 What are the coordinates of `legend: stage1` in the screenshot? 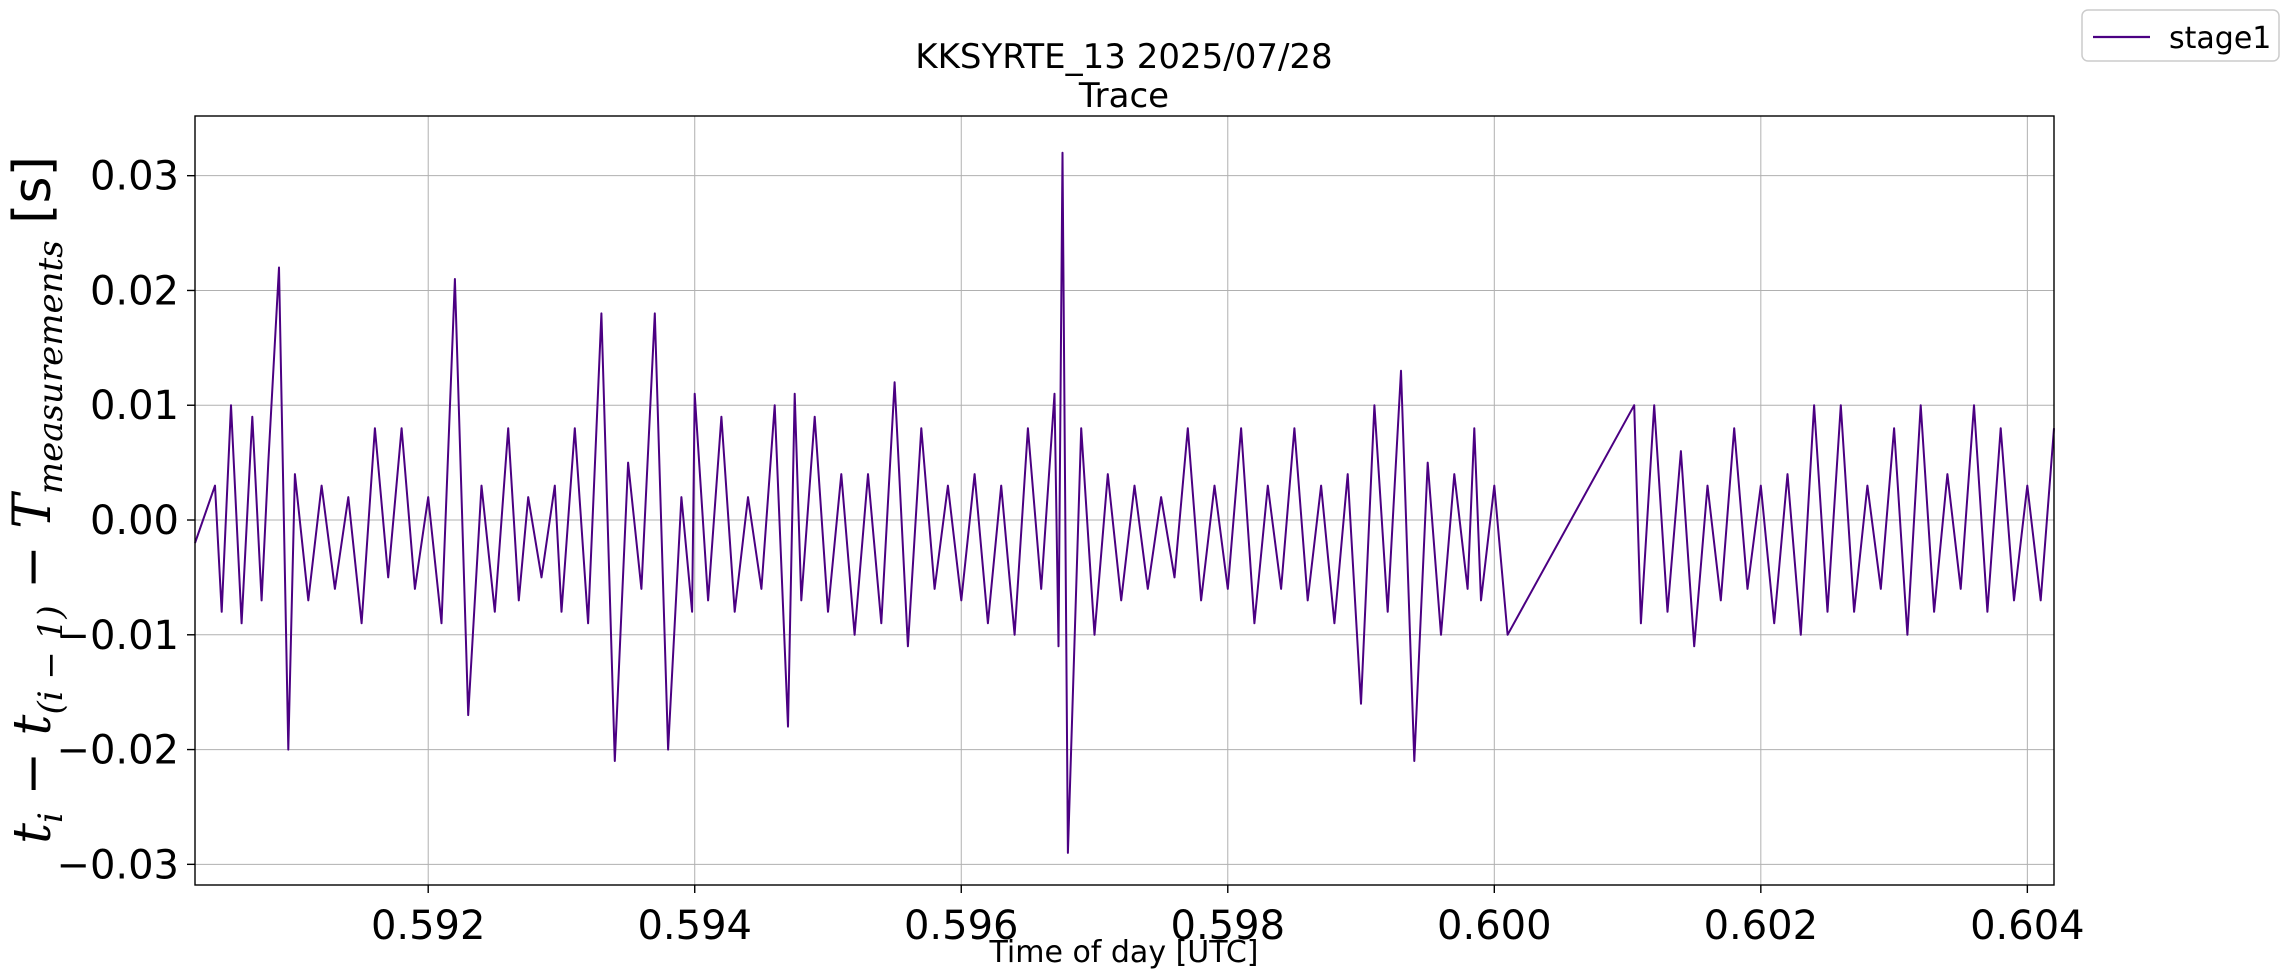 It's located at (2180, 35).